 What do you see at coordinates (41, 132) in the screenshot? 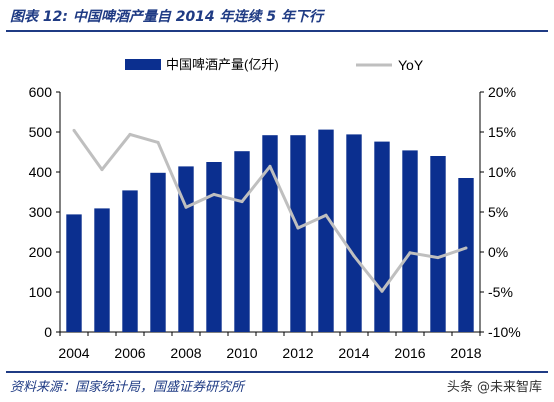
I see `y-tick-label: 500` at bounding box center [41, 132].